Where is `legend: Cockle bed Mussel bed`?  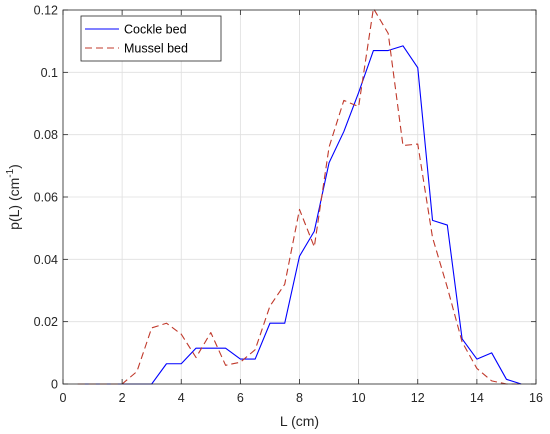 legend: Cockle bed Mussel bed is located at coordinates (151, 38).